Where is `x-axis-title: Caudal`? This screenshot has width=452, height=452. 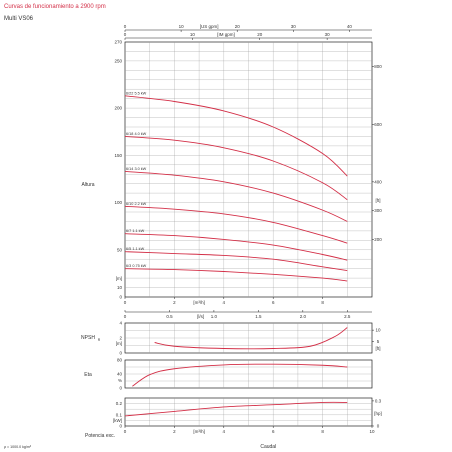 x-axis-title: Caudal is located at coordinates (268, 447).